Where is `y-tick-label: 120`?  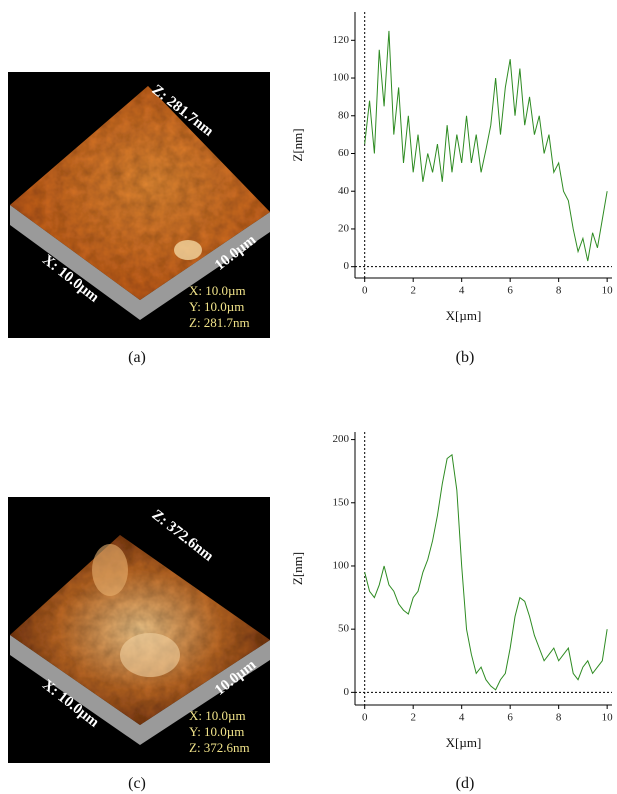
y-tick-label: 120 is located at coordinates (341, 40).